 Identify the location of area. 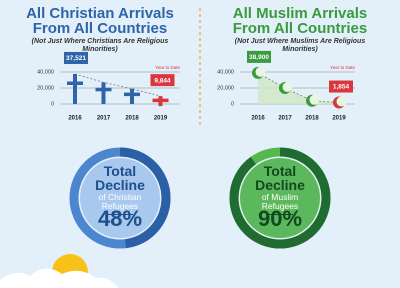
(298, 88).